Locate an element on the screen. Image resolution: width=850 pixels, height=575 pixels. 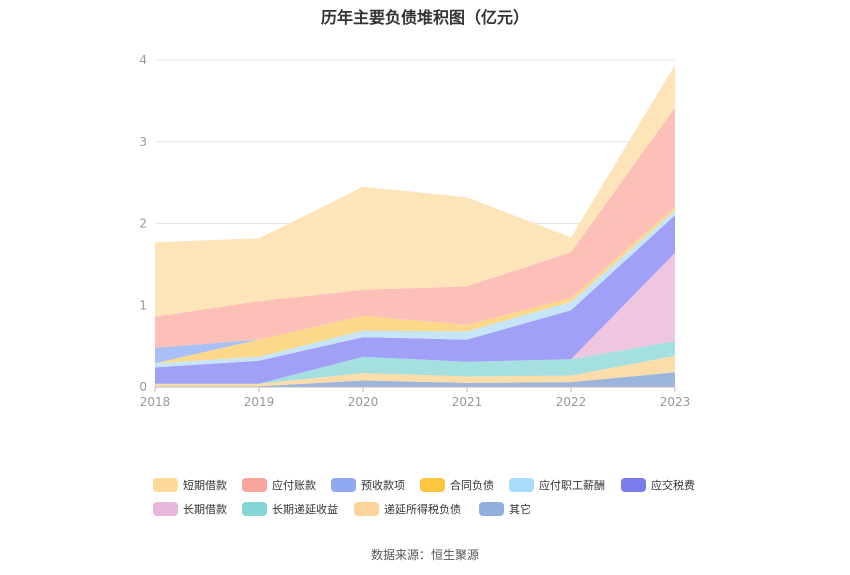
area-series-长期递延收益 is located at coordinates (415, 362).